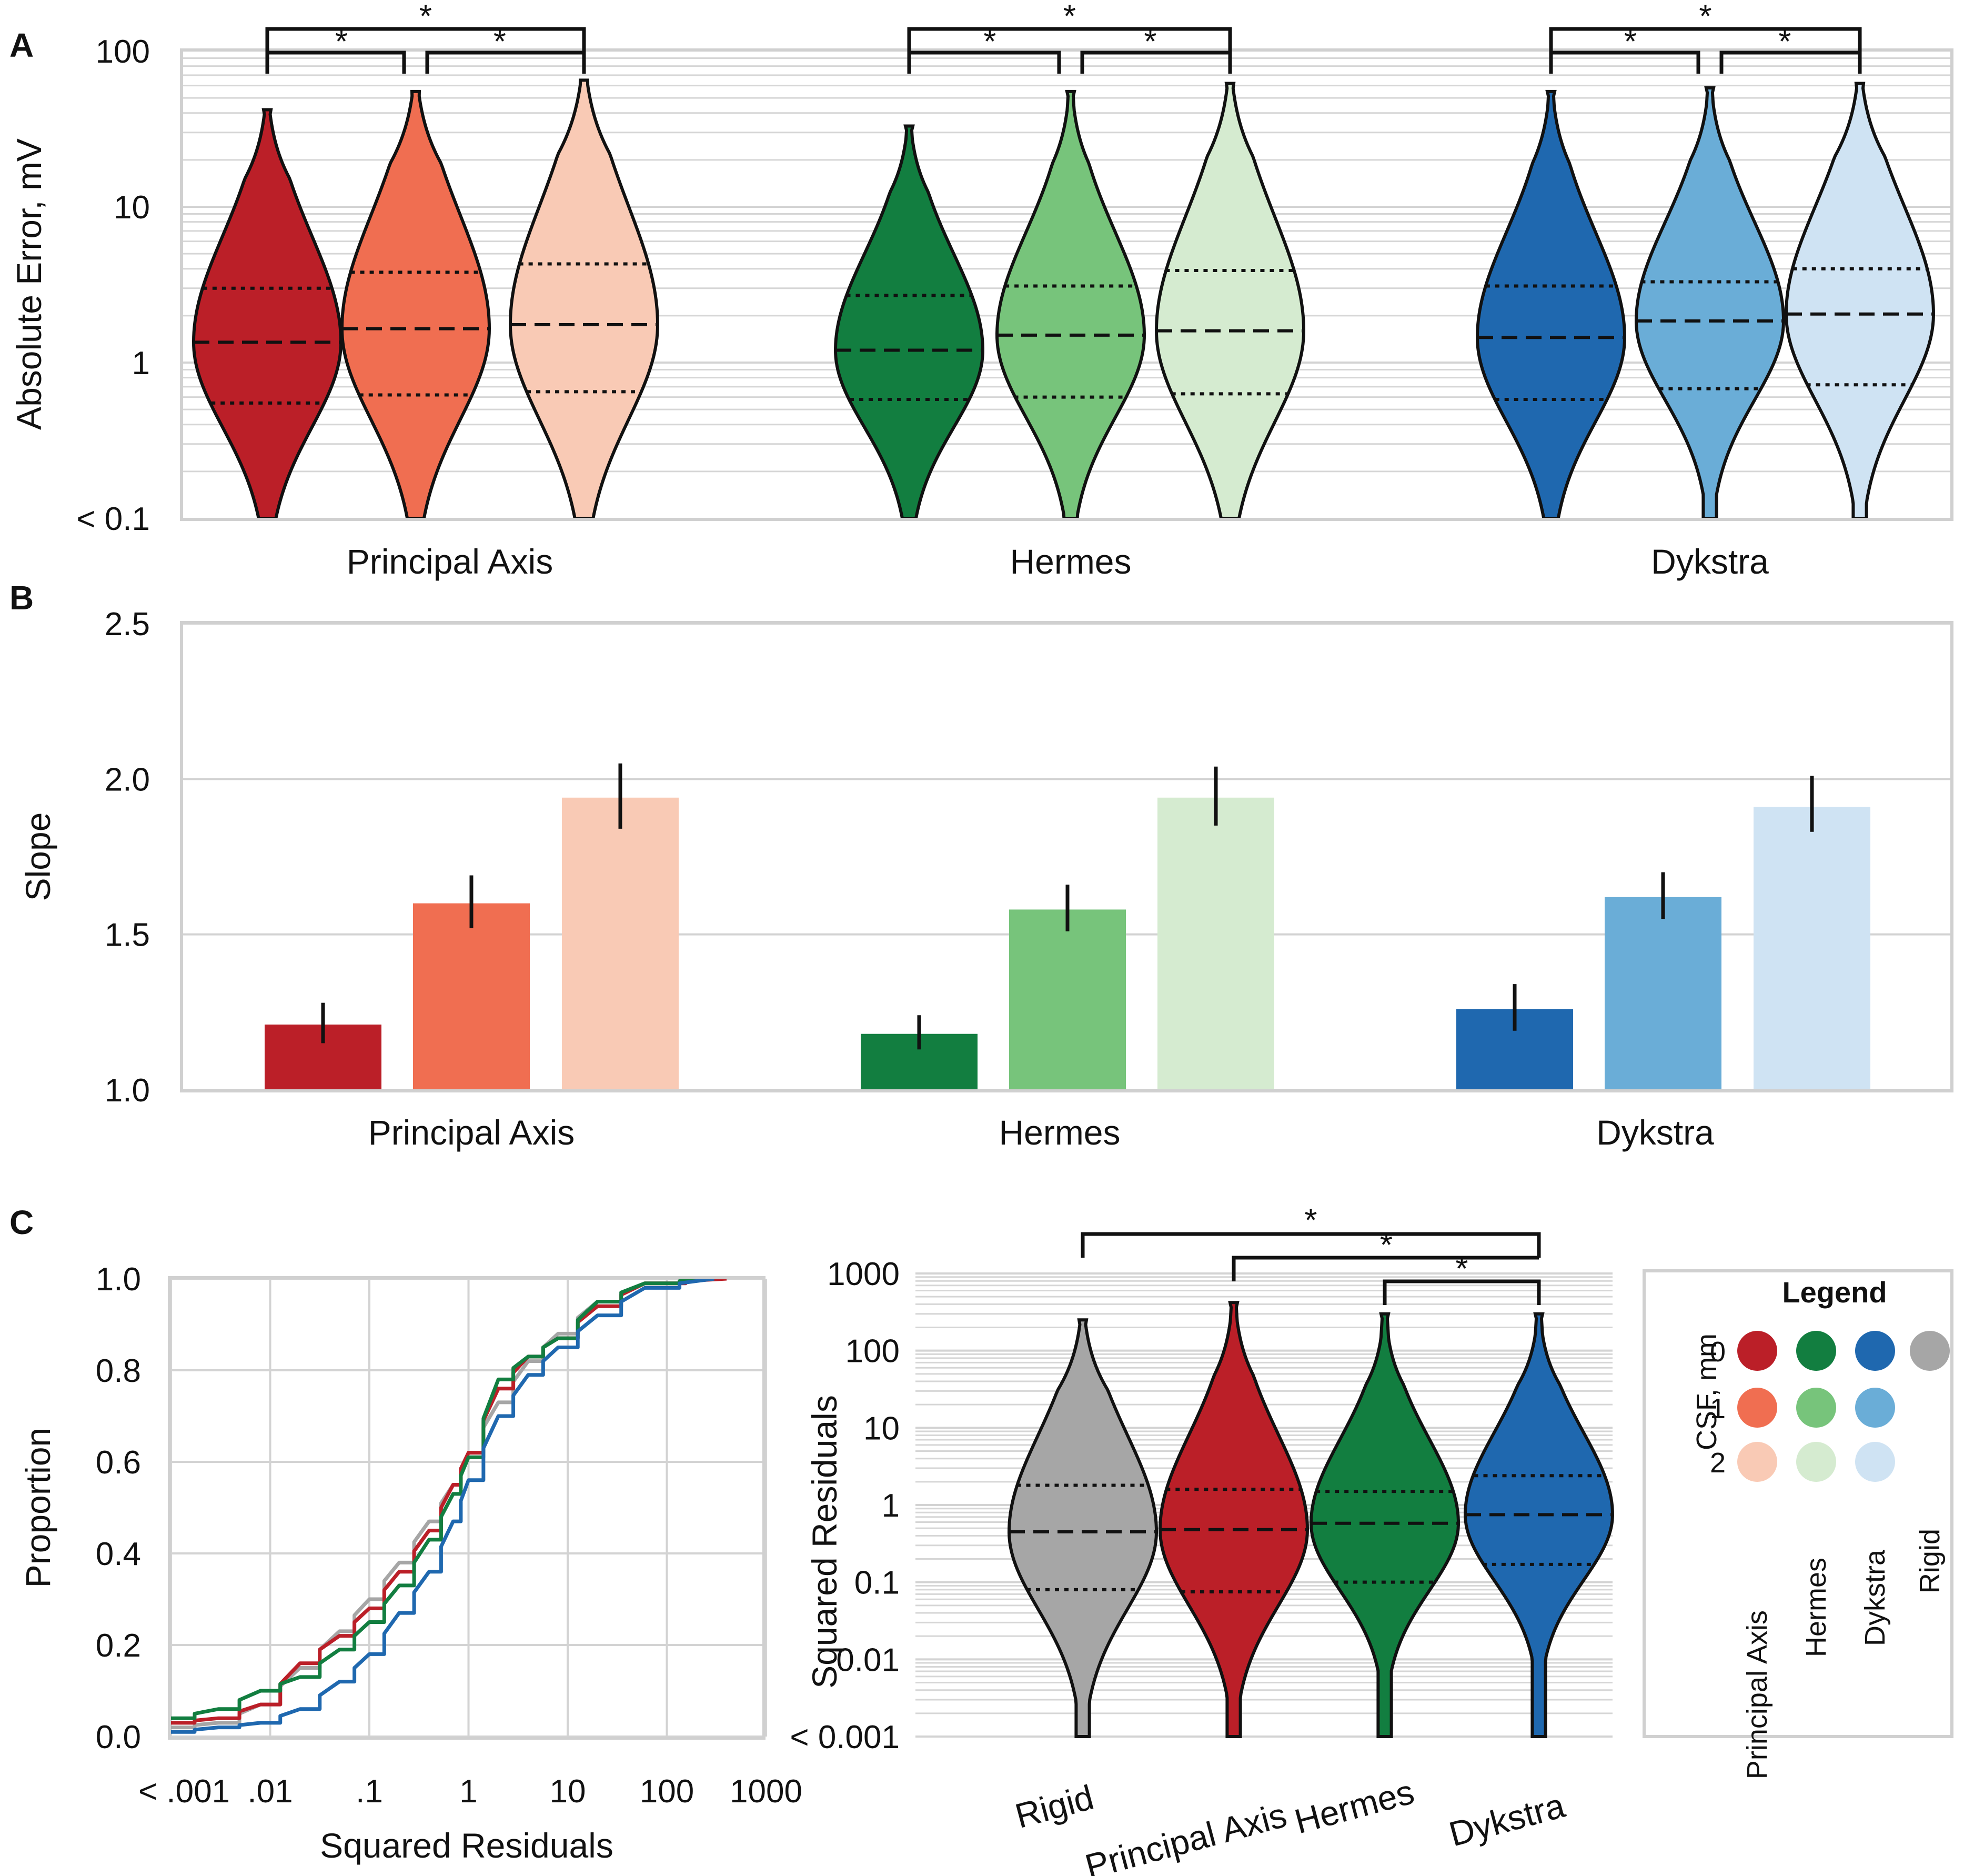 Image resolution: width=1964 pixels, height=1876 pixels. What do you see at coordinates (128, 779) in the screenshot?
I see `y-tick-label: 2.0` at bounding box center [128, 779].